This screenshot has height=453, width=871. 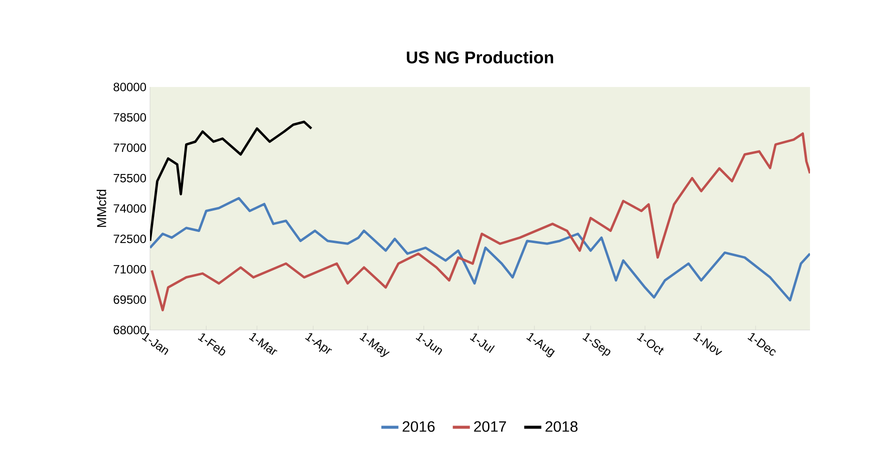 What do you see at coordinates (130, 148) in the screenshot?
I see `y-tick-label: 77000` at bounding box center [130, 148].